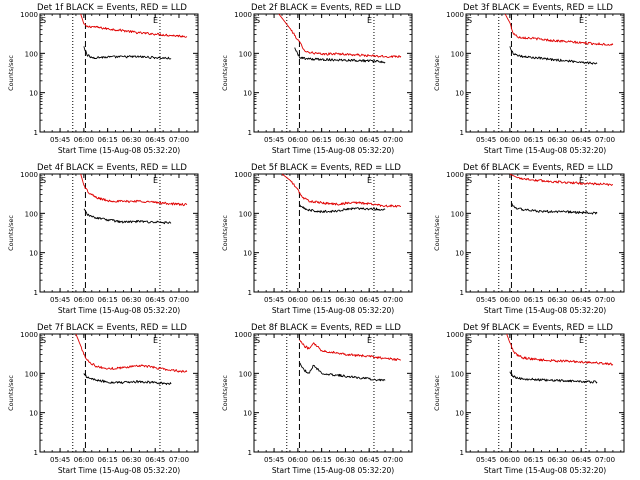  I want to click on panel-title: Det 3f BLACK = Events, RED = LLD, so click(538, 8).